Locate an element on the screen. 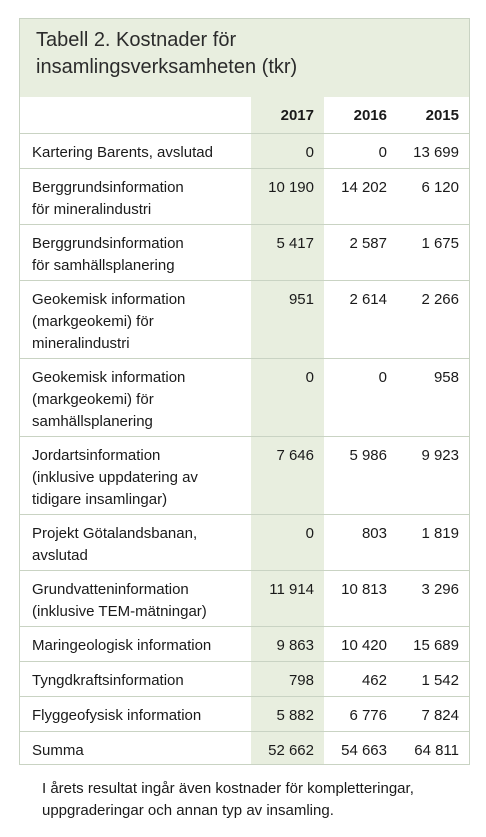 The width and height of the screenshot is (486, 837). row-label-line: tidigare insamlingar) is located at coordinates (100, 499).